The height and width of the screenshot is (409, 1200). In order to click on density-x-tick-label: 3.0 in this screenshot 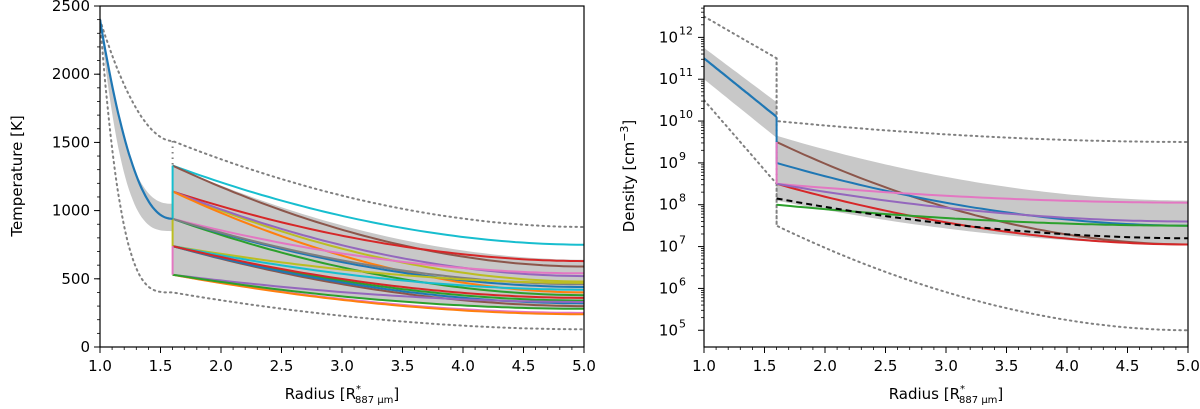, I will do `click(946, 366)`.